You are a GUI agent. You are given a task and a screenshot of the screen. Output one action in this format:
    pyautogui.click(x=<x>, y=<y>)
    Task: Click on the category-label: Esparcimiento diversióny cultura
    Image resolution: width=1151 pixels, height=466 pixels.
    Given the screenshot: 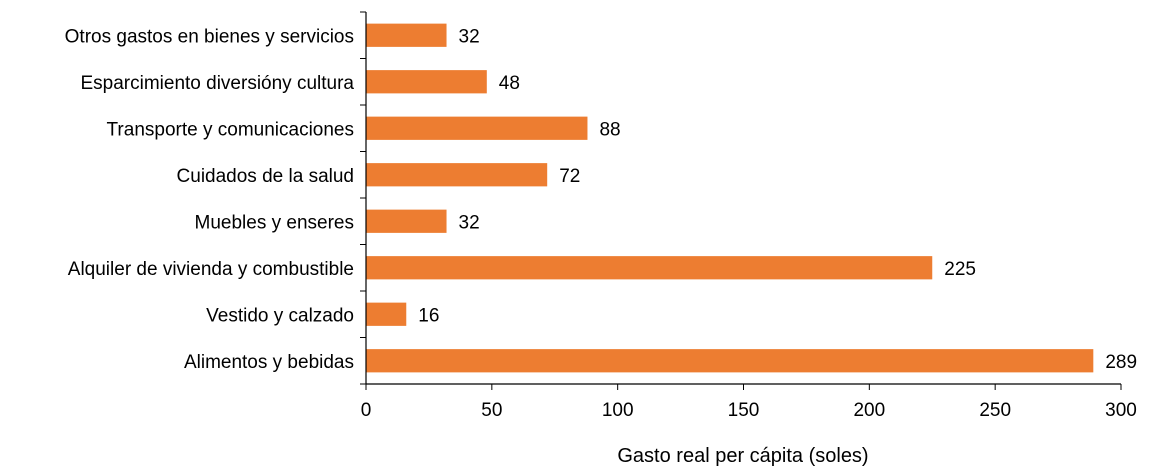 What is the action you would take?
    pyautogui.click(x=217, y=83)
    